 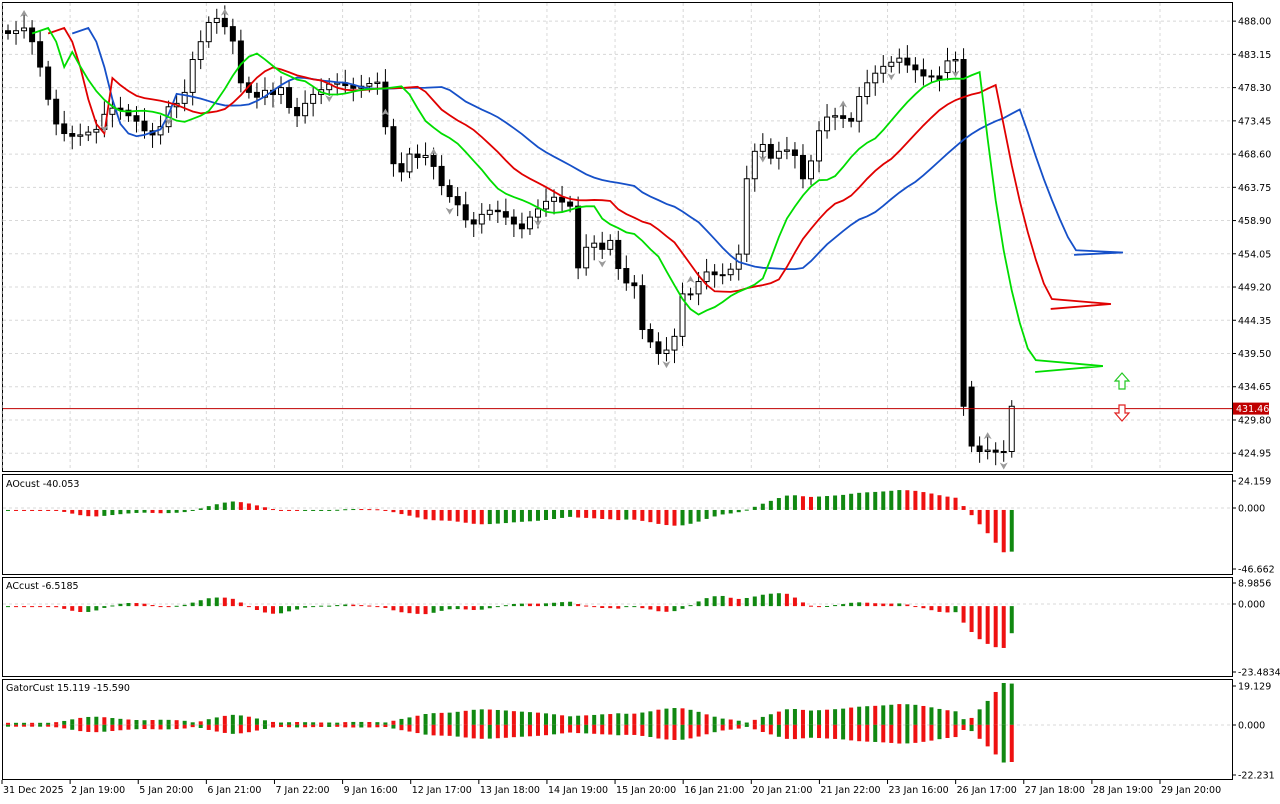 What do you see at coordinates (1191, 790) in the screenshot?
I see `time-label: 29 Jan 20:00` at bounding box center [1191, 790].